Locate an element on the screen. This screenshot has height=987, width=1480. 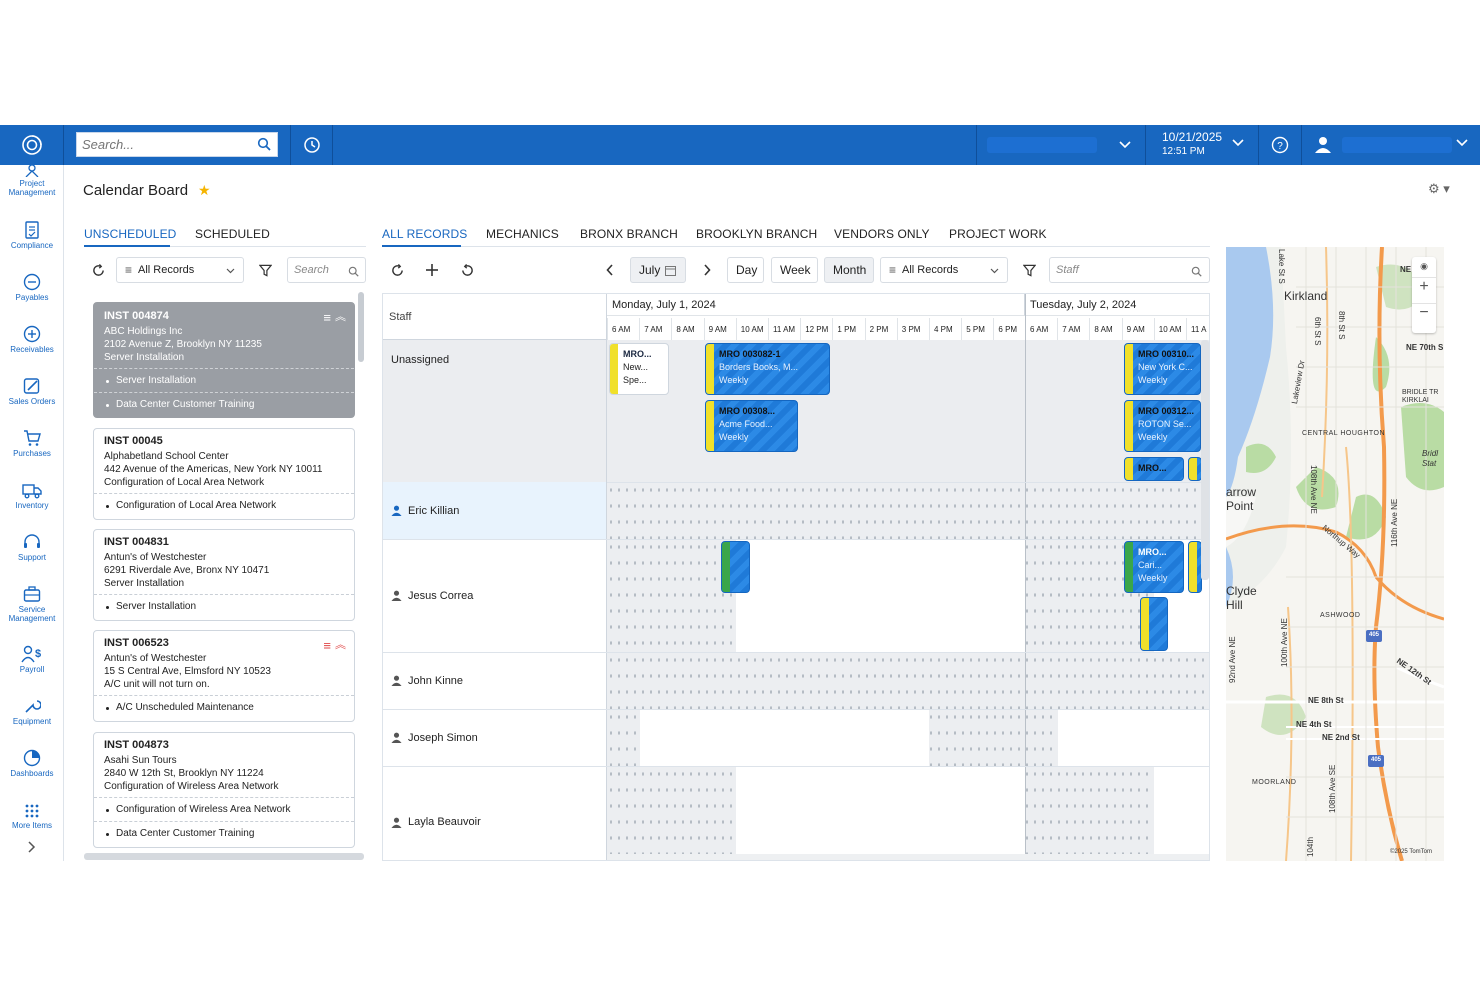
map-label: Lake St S is located at coordinates (1281, 266).